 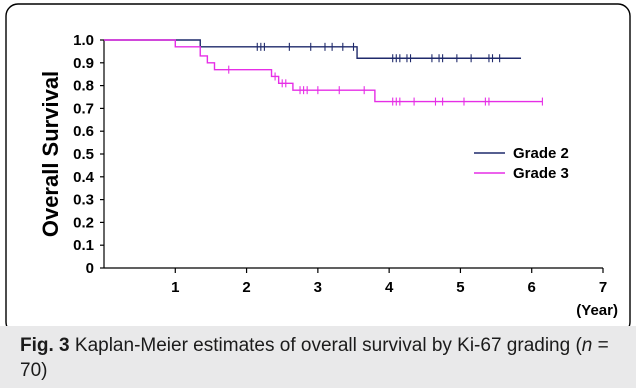 What do you see at coordinates (50, 154) in the screenshot?
I see `y-axis-label: Overall Survival` at bounding box center [50, 154].